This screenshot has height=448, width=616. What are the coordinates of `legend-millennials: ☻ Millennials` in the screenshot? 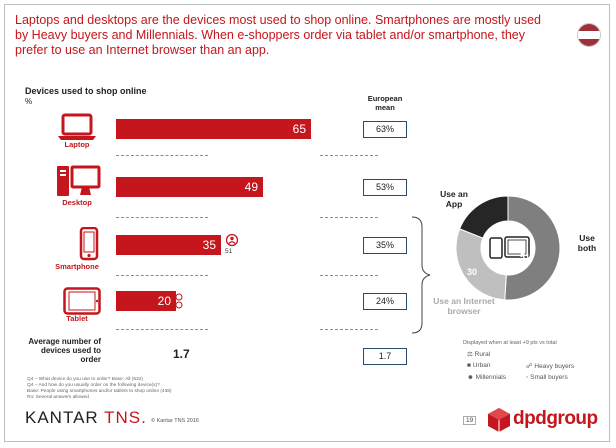 It's located at (487, 377).